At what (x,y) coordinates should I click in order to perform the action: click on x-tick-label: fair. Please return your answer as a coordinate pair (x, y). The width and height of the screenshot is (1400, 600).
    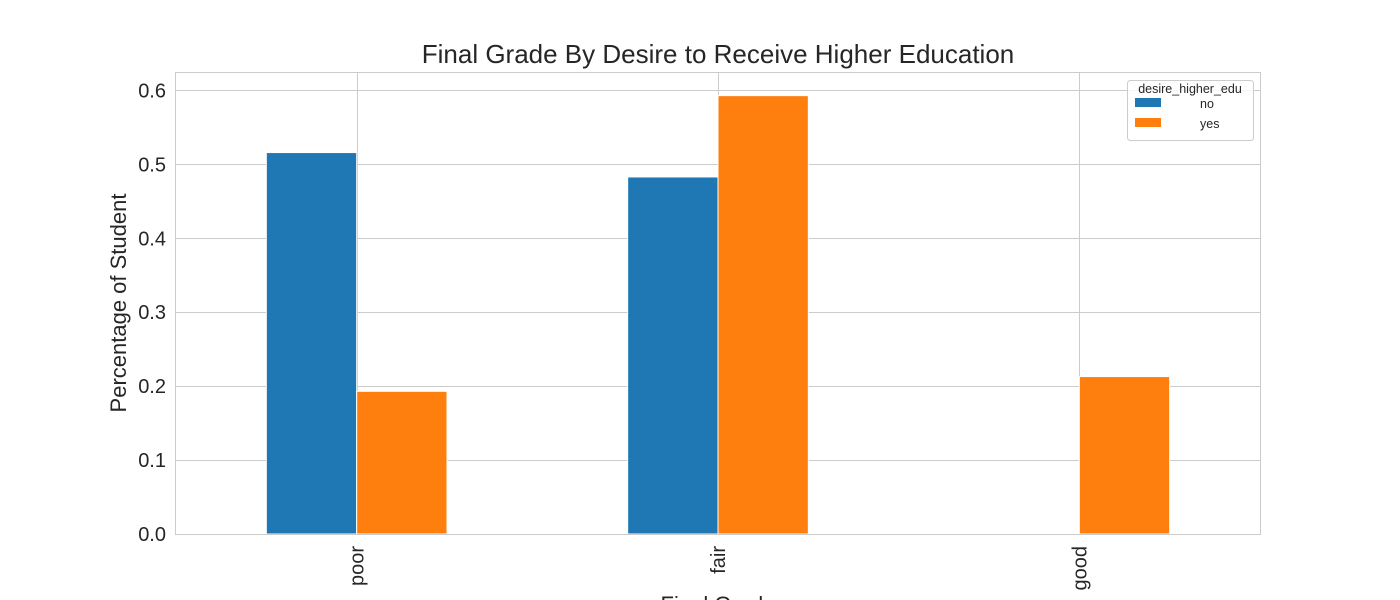
    Looking at the image, I should click on (719, 560).